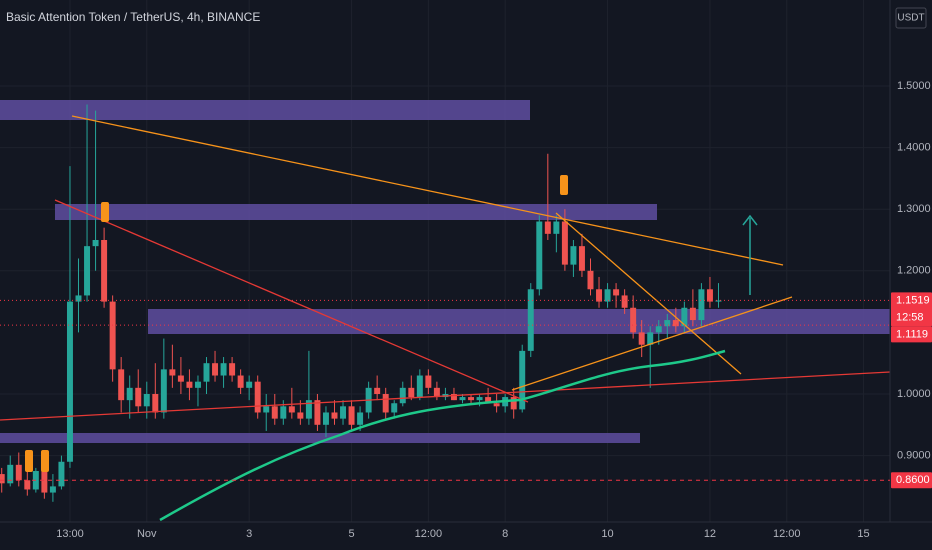 The image size is (932, 550). Describe the element at coordinates (147, 534) in the screenshot. I see `x-tick-label: Nov` at that location.